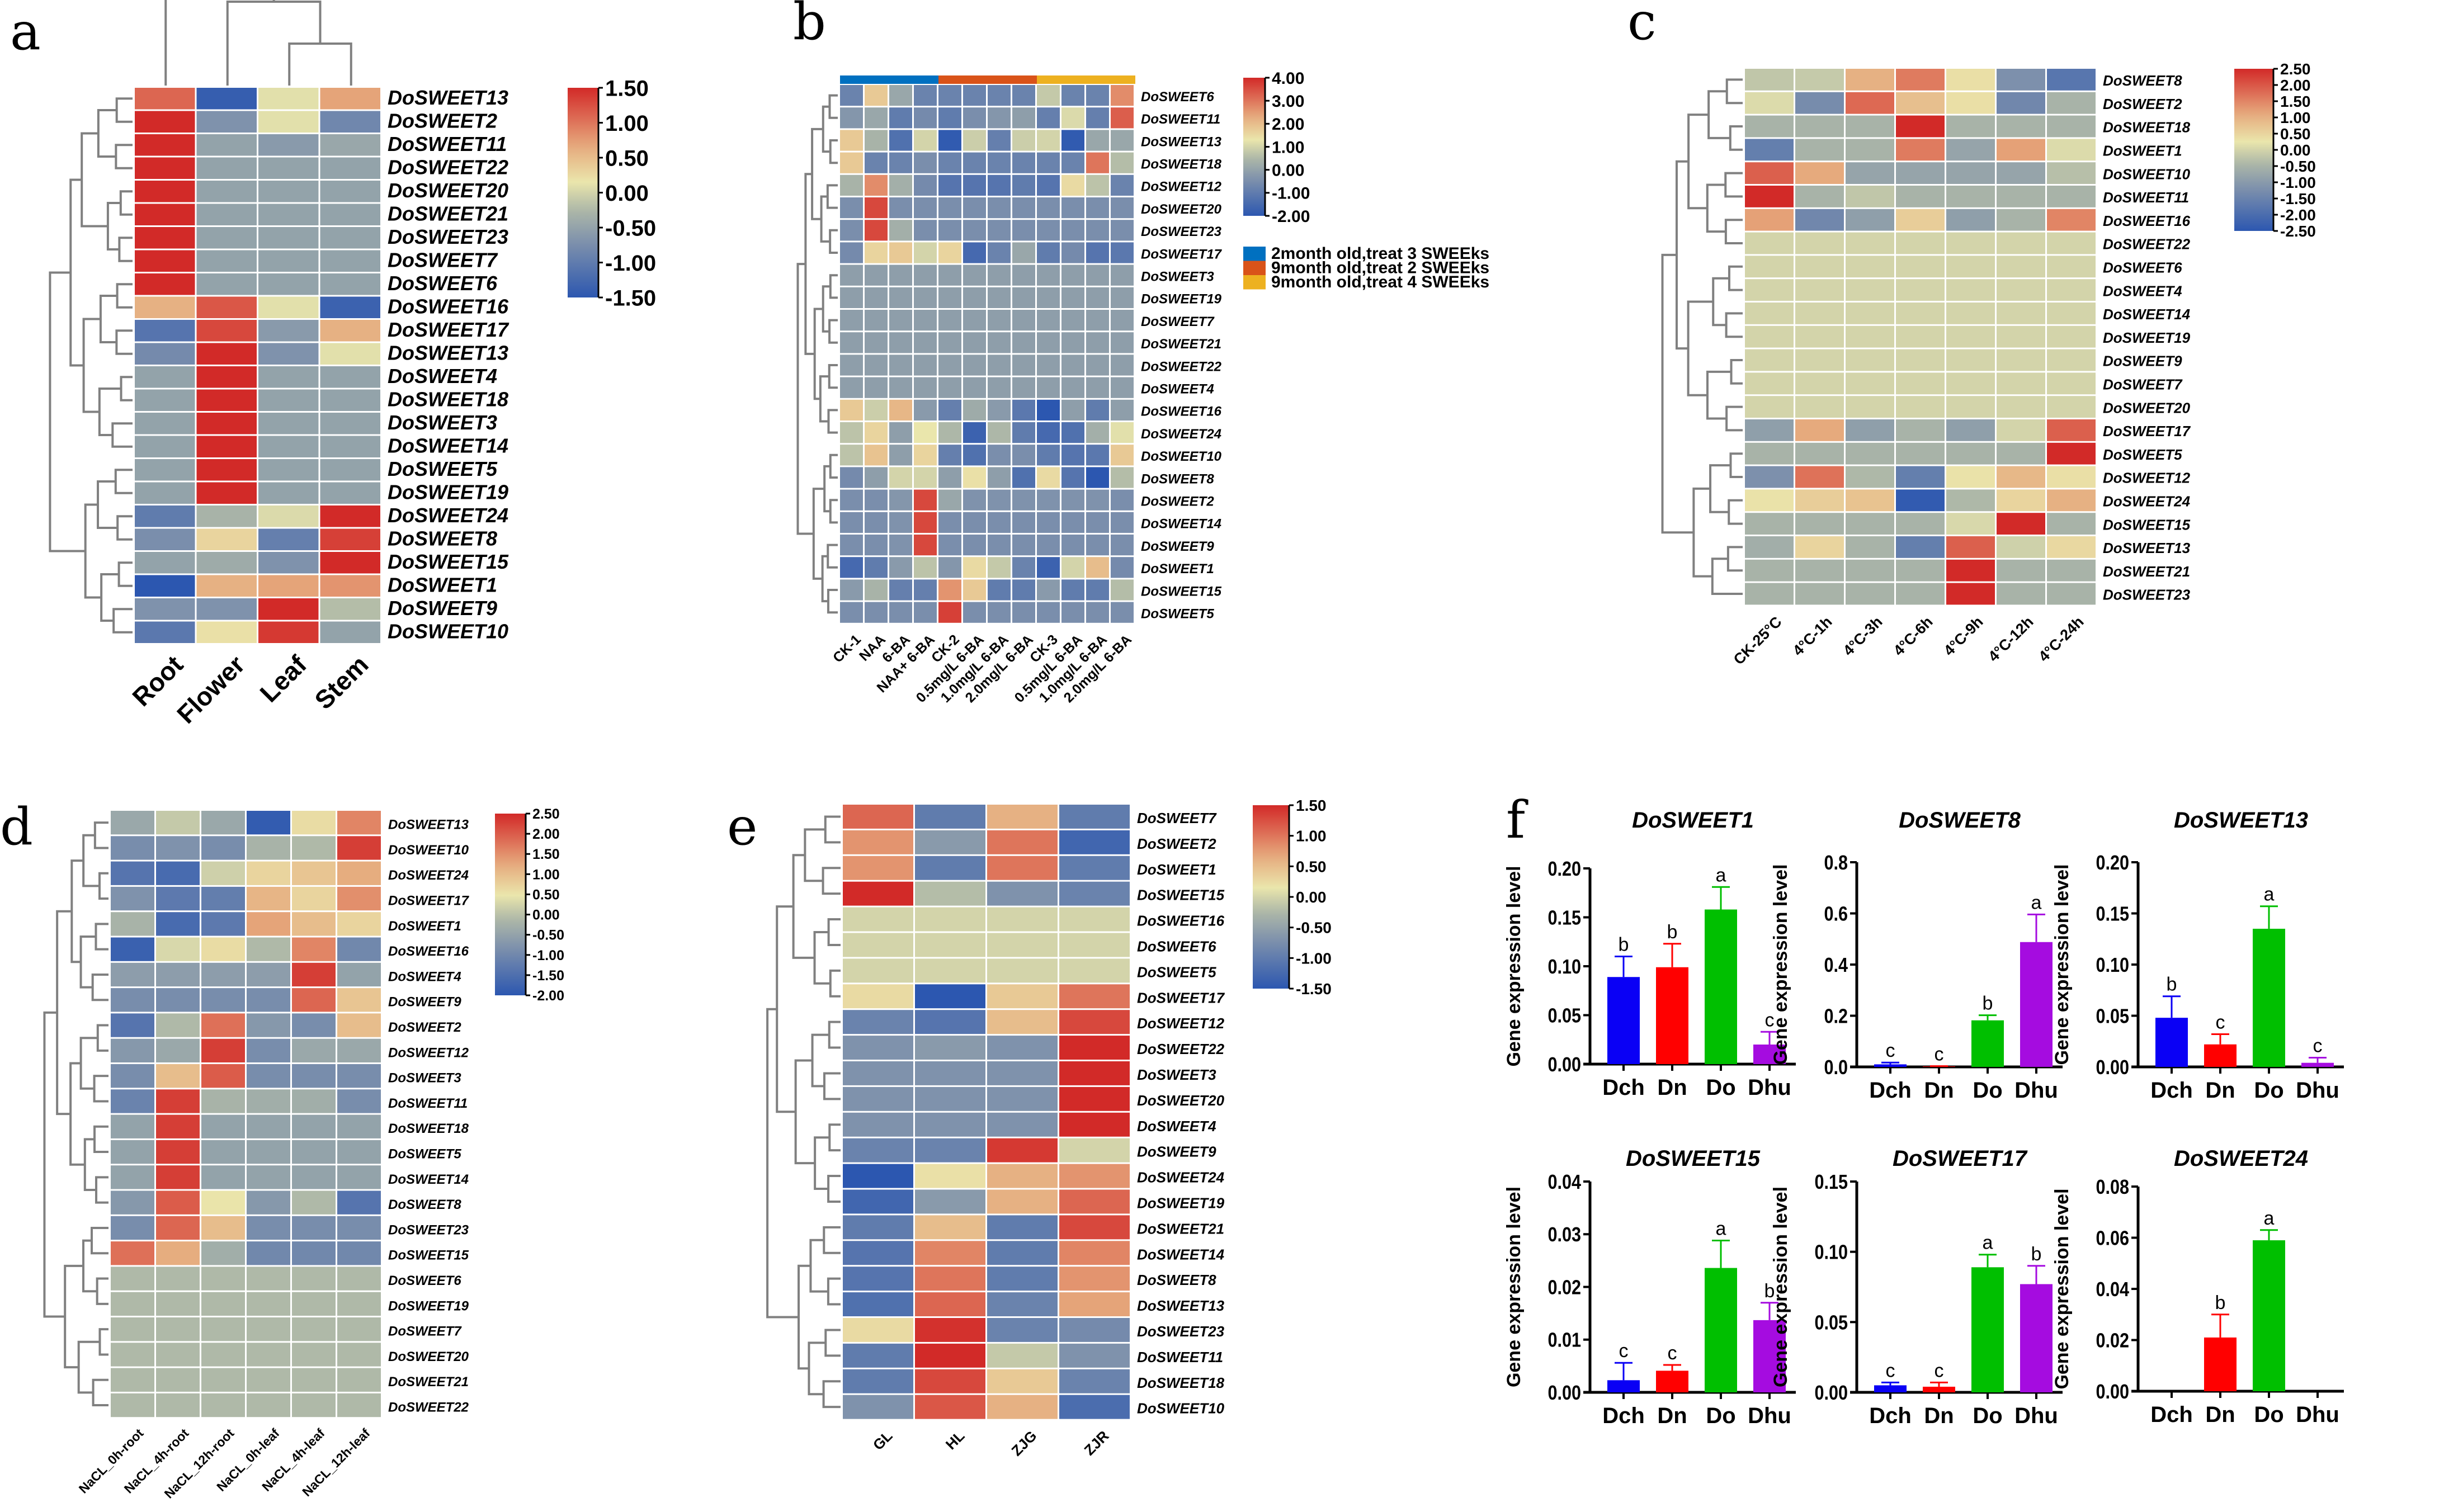  Describe the element at coordinates (2298, 166) in the screenshot. I see `colorbar-tick-label: -0.50` at that location.